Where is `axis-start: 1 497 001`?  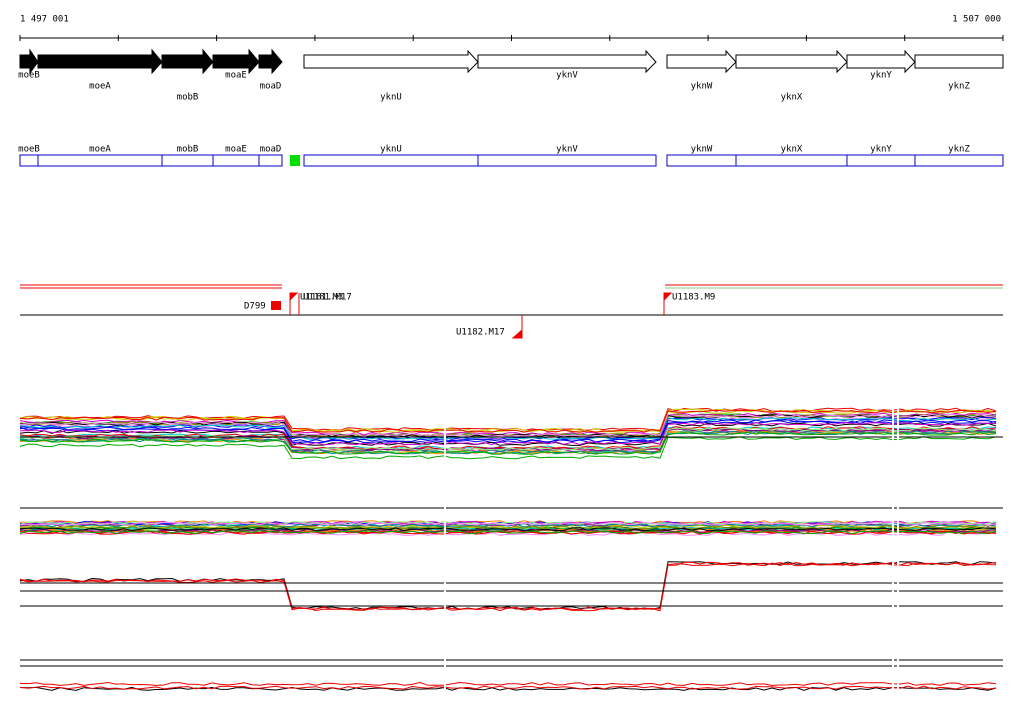
axis-start: 1 497 001 is located at coordinates (44, 20).